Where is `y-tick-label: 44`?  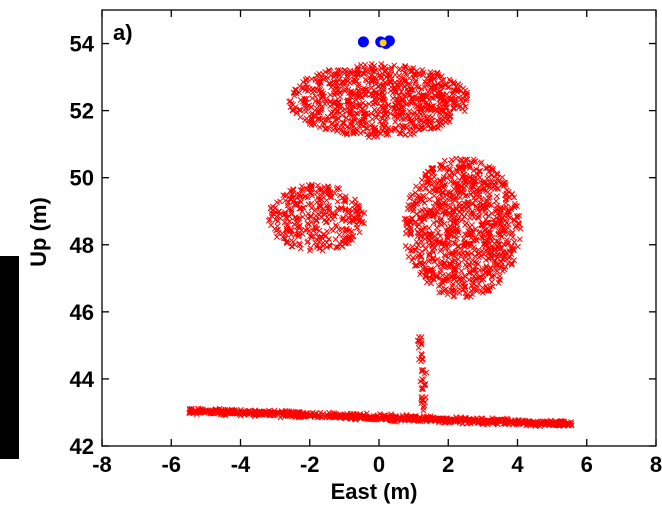
y-tick-label: 44 is located at coordinates (82, 379).